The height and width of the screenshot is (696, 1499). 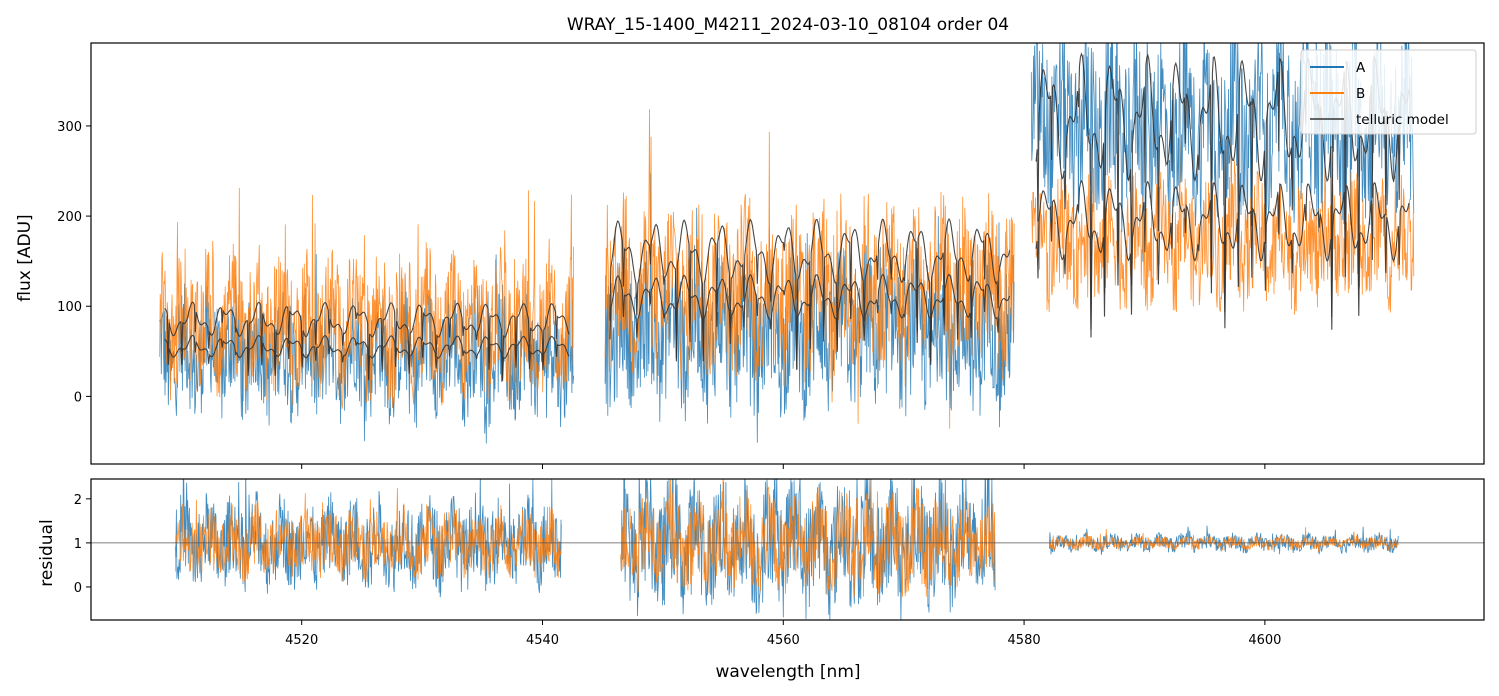 I want to click on legend: A B telluric model, so click(x=1388, y=92).